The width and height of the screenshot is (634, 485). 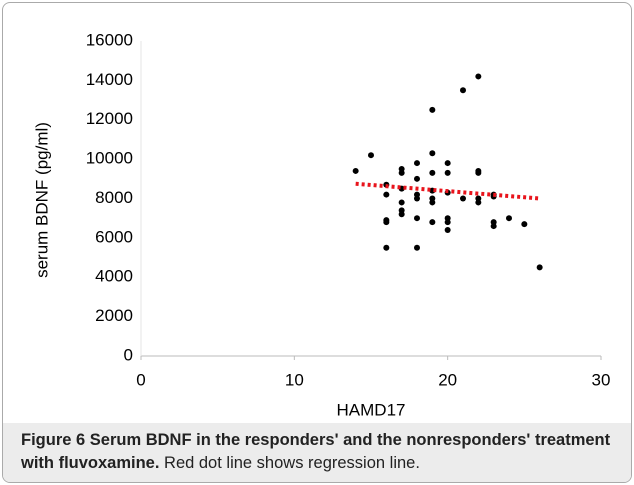 What do you see at coordinates (292, 463) in the screenshot?
I see `caption-note: Red dot line shows regression line.` at bounding box center [292, 463].